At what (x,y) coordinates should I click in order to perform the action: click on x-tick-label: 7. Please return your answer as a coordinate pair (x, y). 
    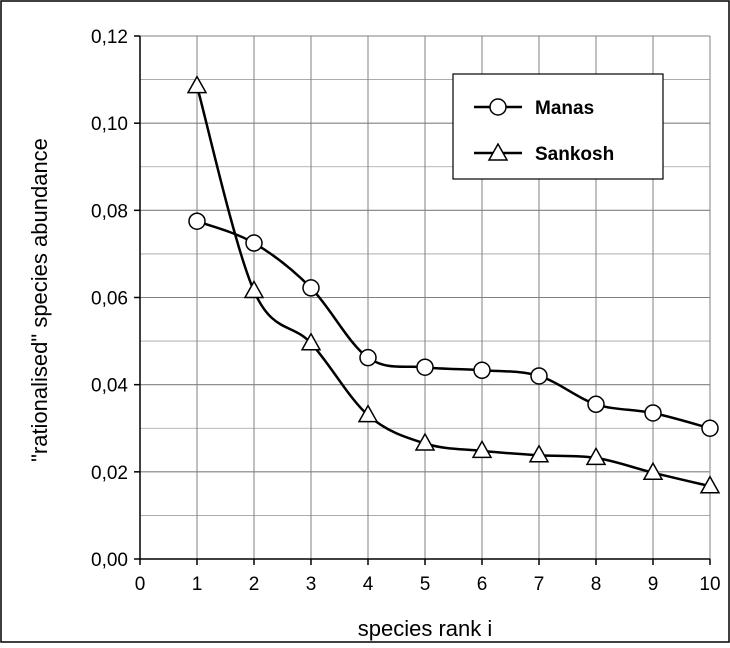
    Looking at the image, I should click on (539, 584).